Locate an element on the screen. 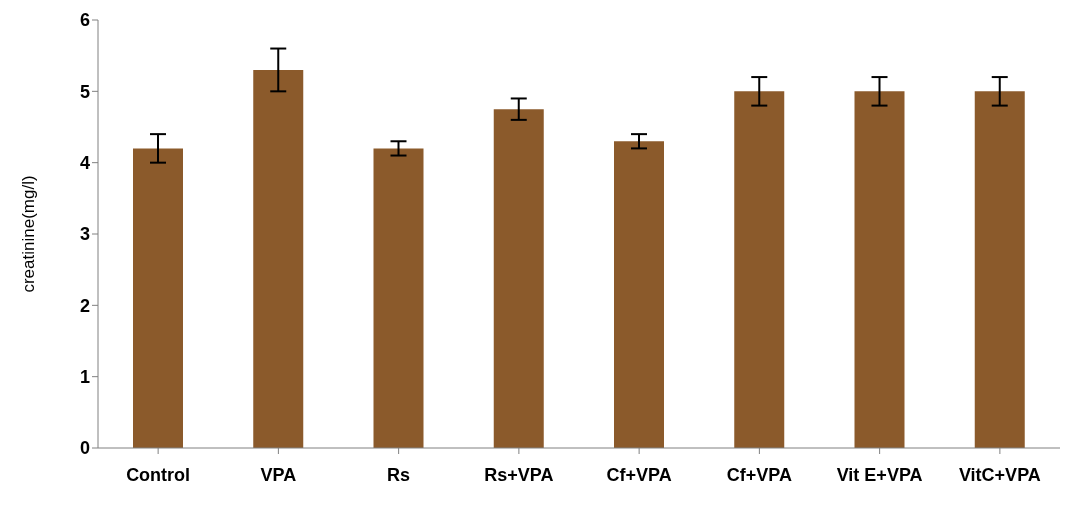  y-tick-label: 1 is located at coordinates (84, 377).